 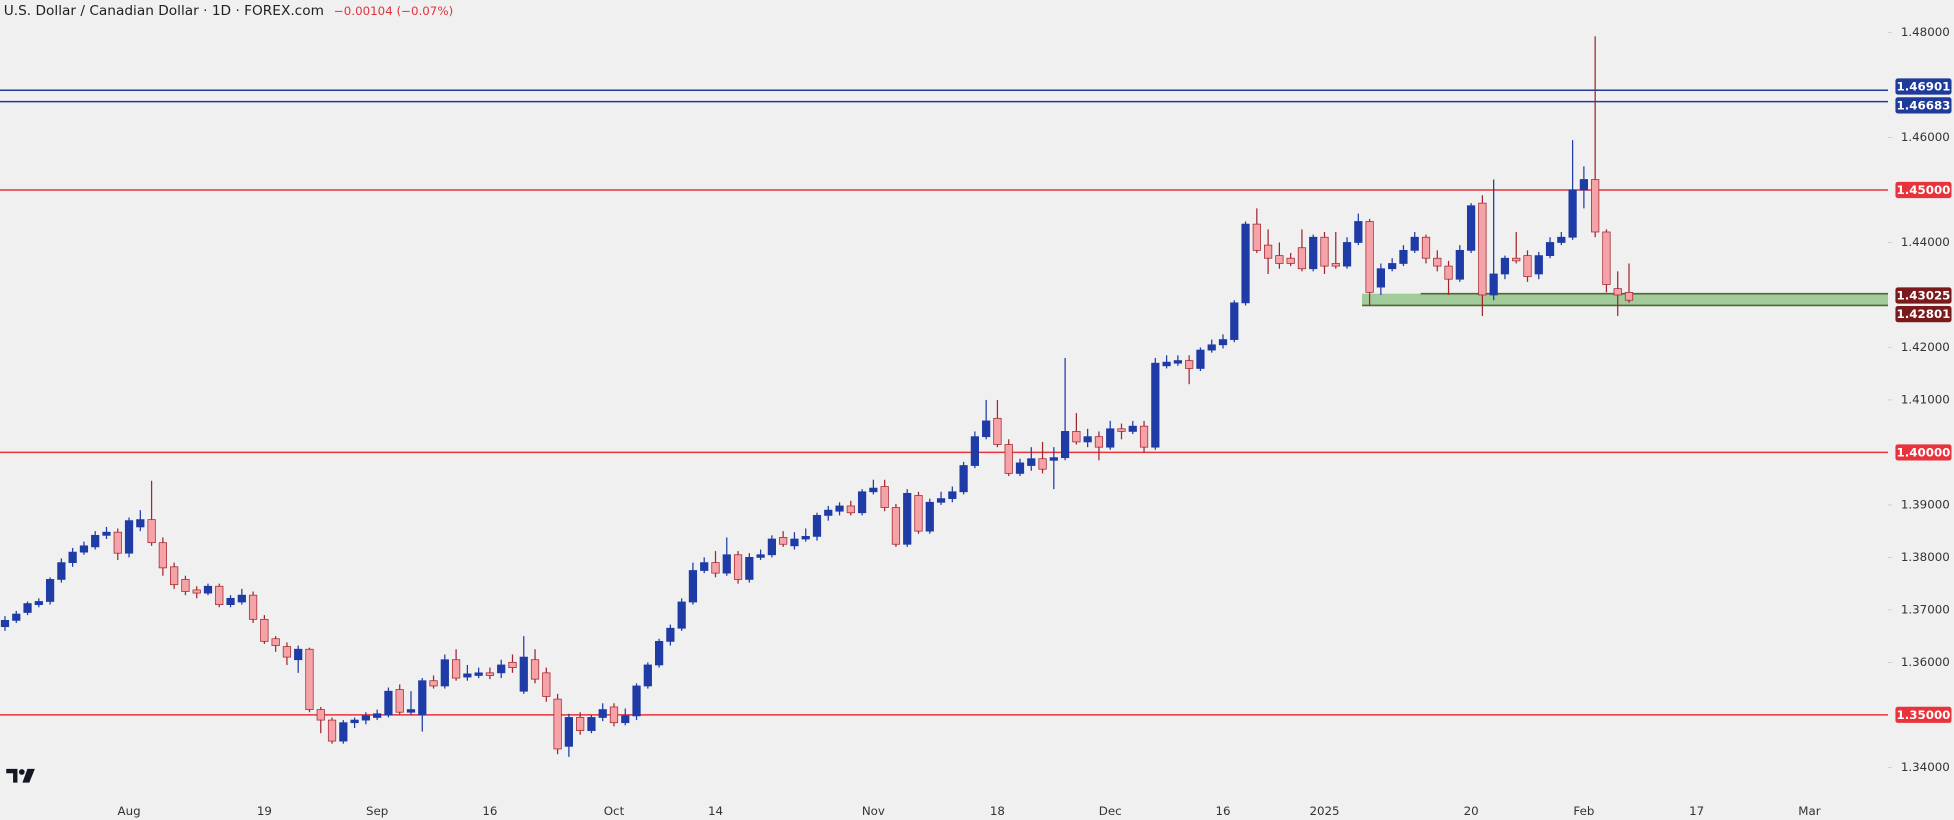 I want to click on y-tick-label: 1.37000, so click(x=1925, y=609).